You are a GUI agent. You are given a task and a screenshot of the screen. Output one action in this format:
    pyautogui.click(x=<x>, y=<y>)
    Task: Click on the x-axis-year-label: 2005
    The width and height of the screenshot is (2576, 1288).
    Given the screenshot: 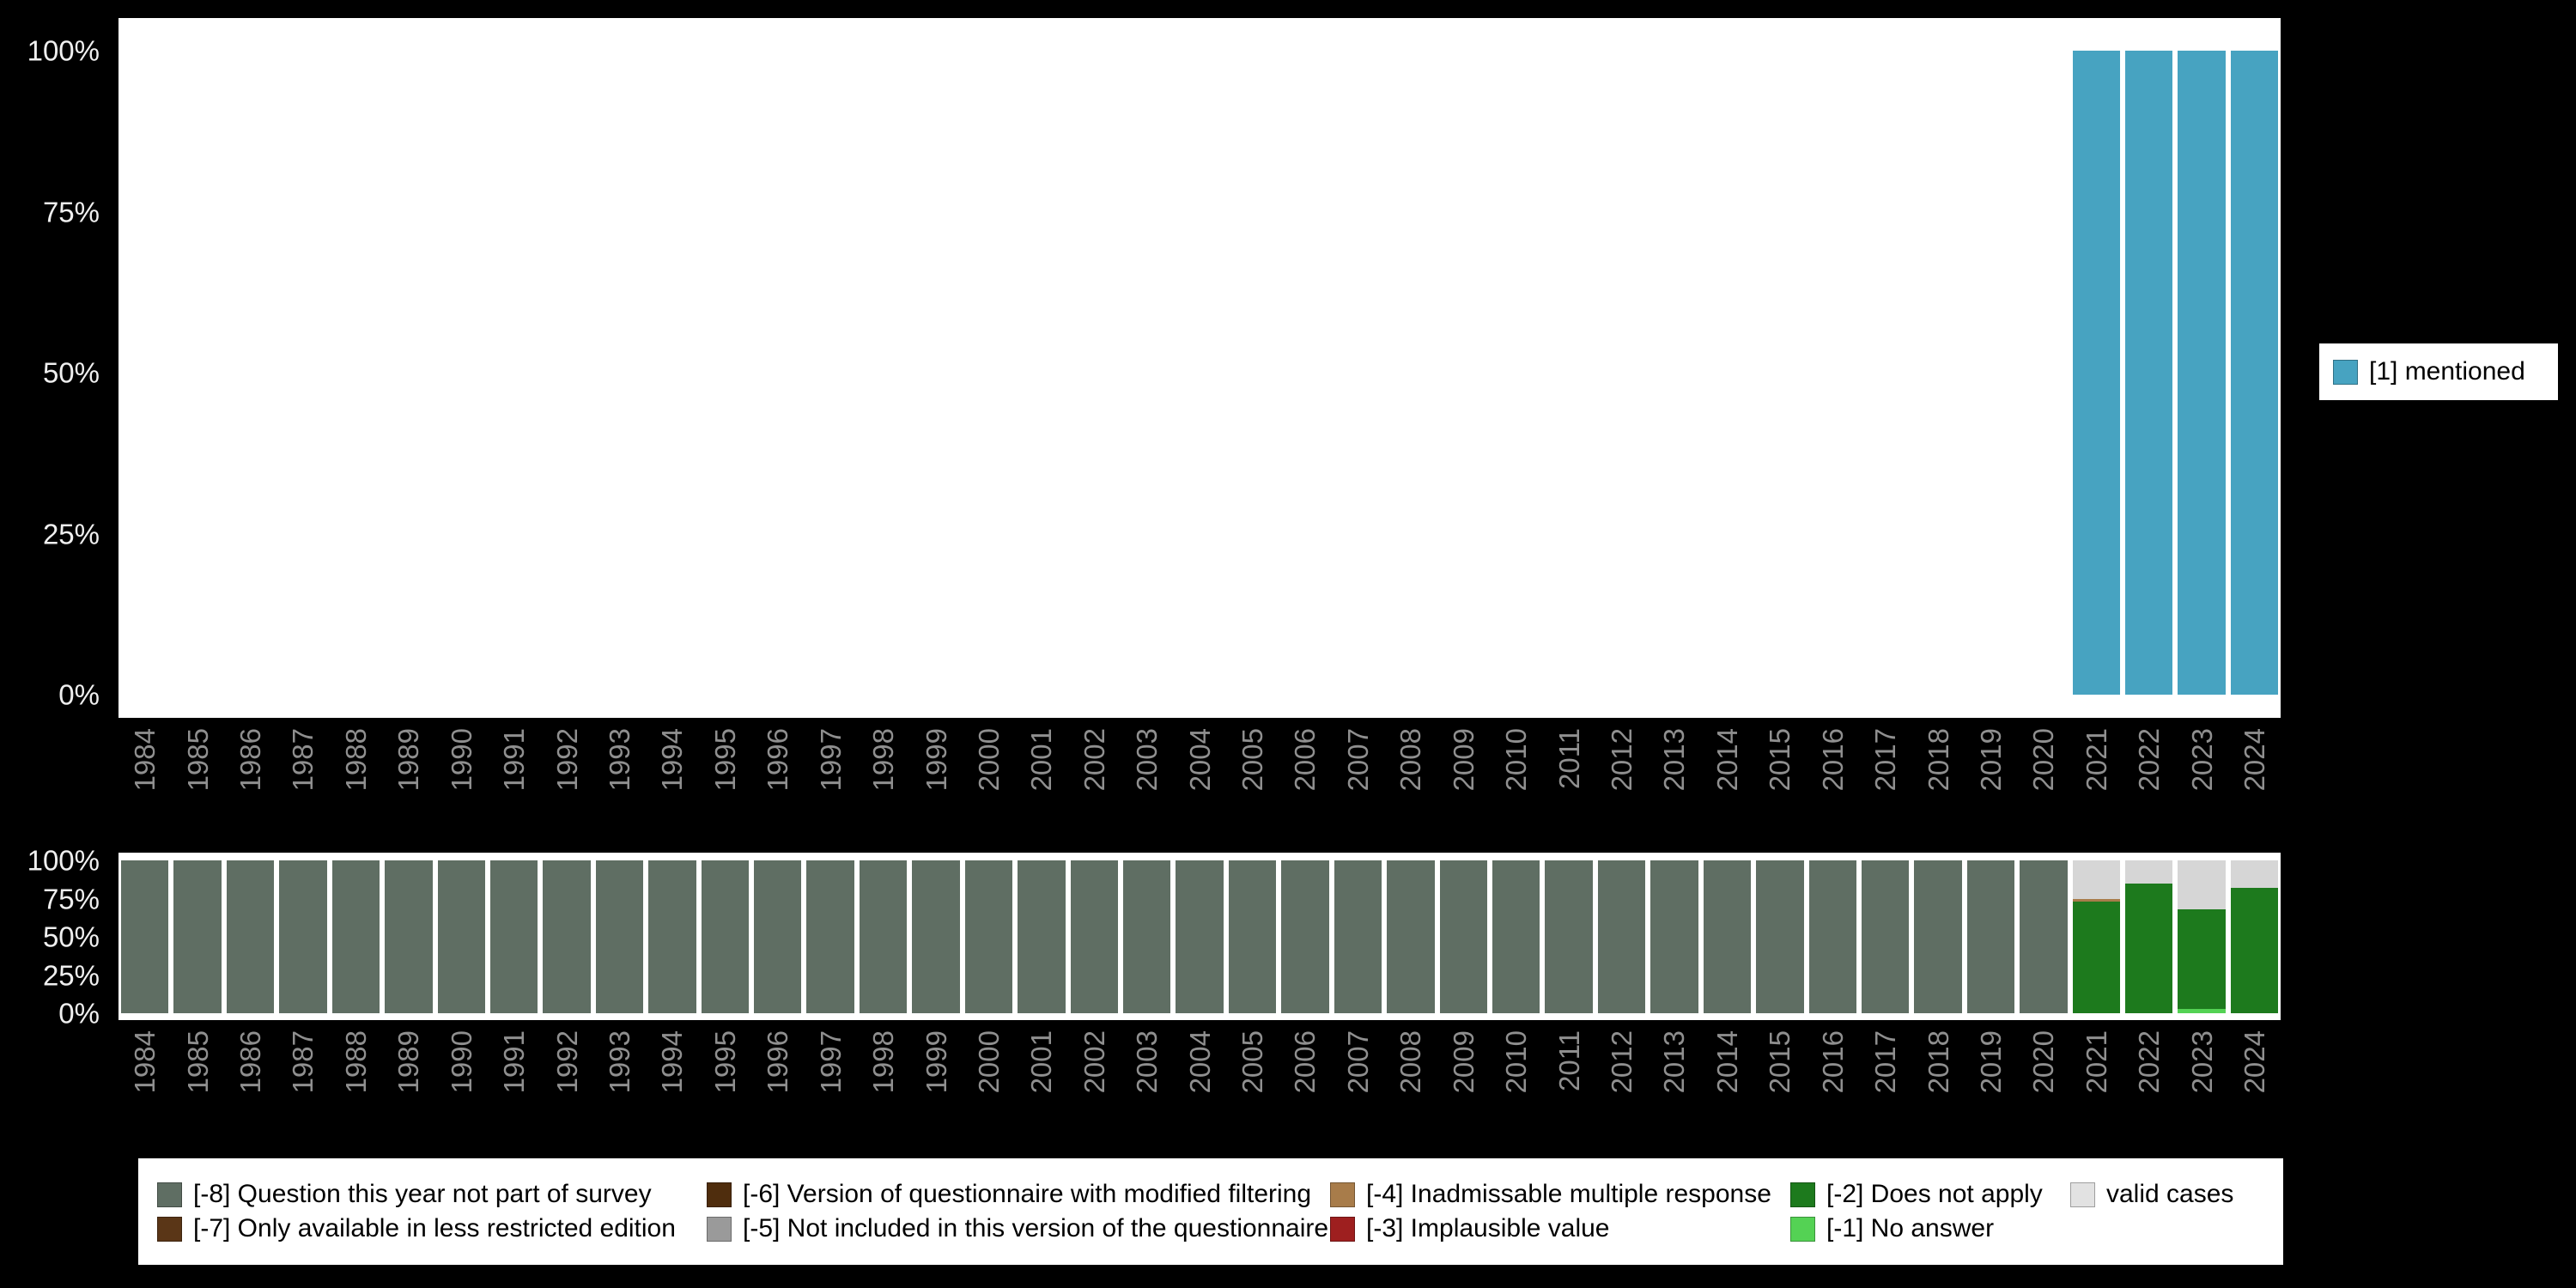 What is the action you would take?
    pyautogui.click(x=1252, y=760)
    